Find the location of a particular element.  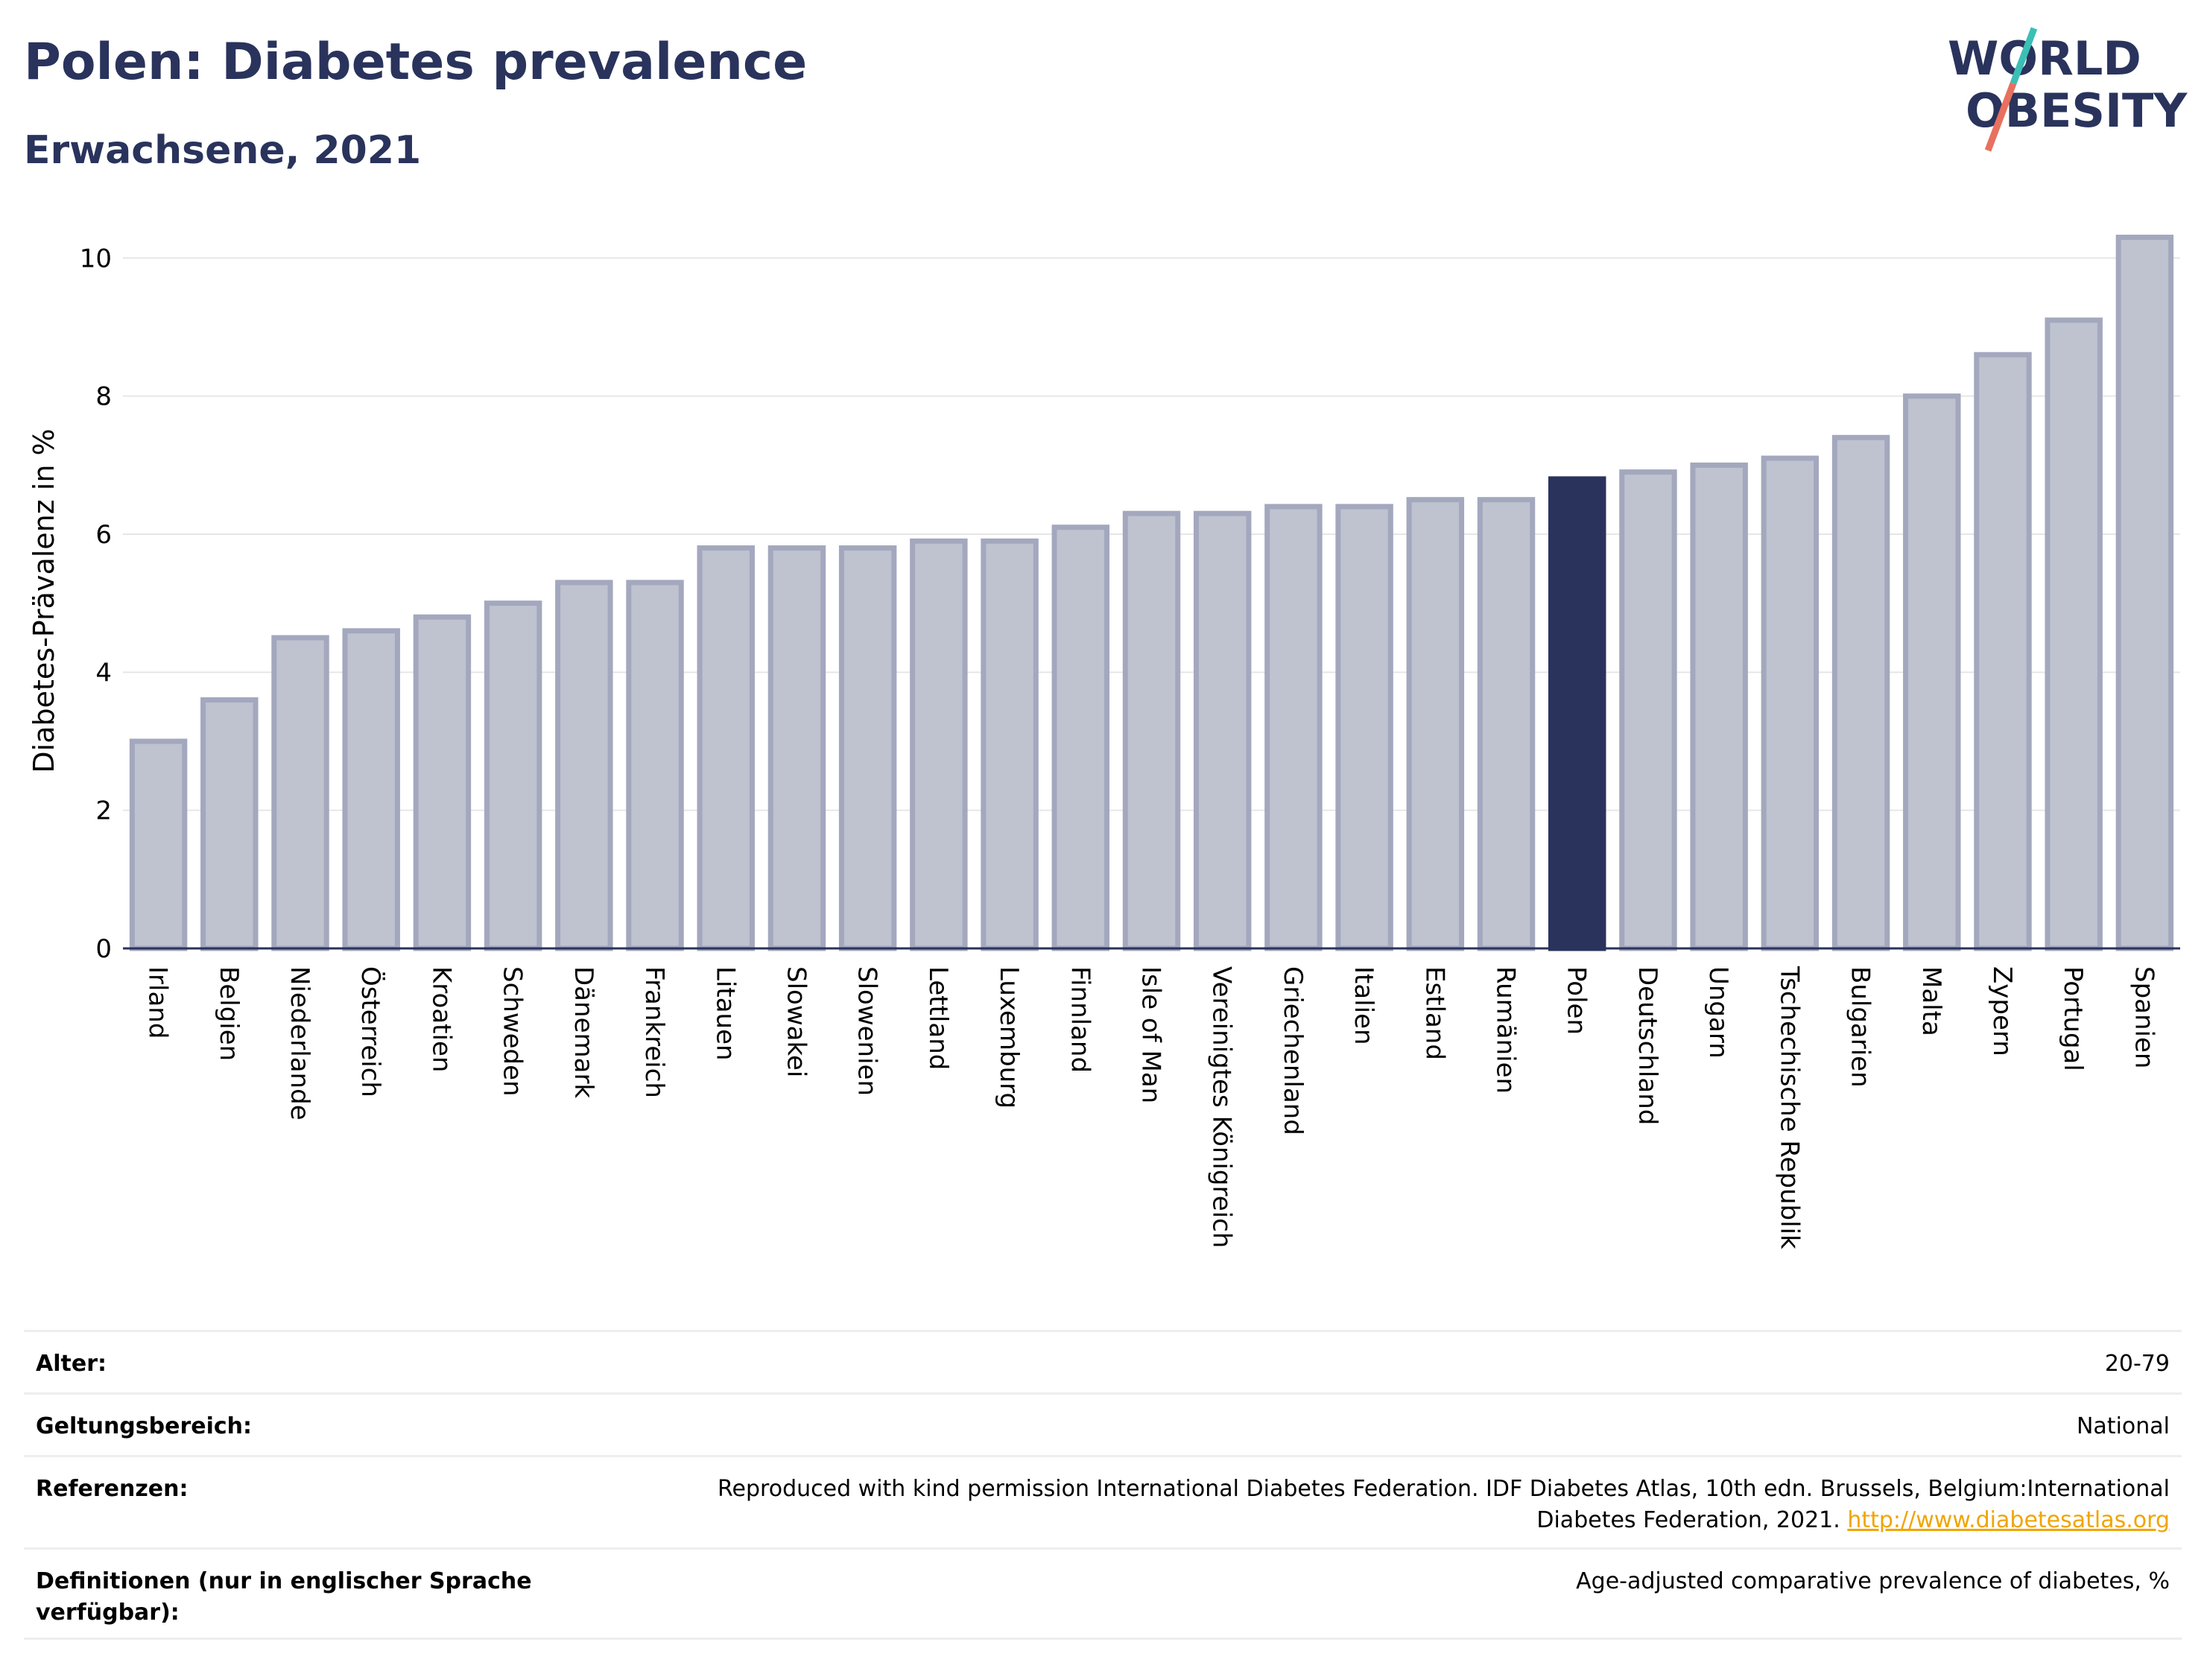

meta-age-value: 20-79 is located at coordinates (2137, 1364).